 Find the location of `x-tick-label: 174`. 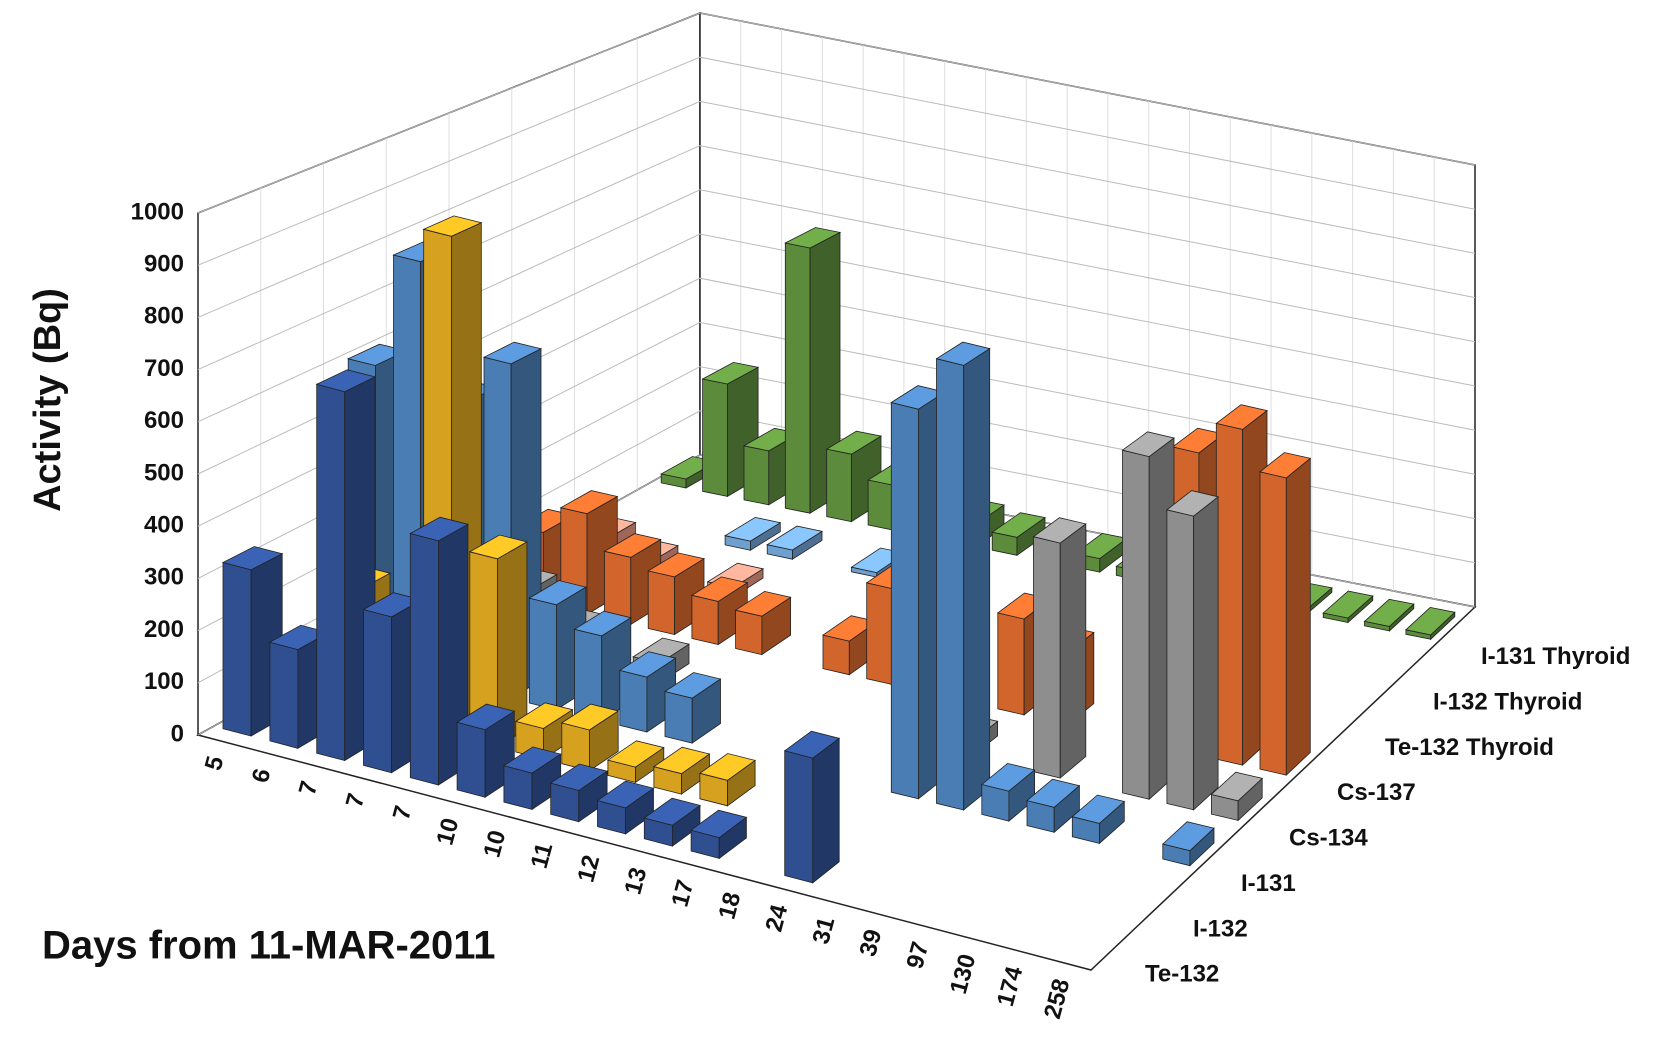

x-tick-label: 174 is located at coordinates (1010, 986).